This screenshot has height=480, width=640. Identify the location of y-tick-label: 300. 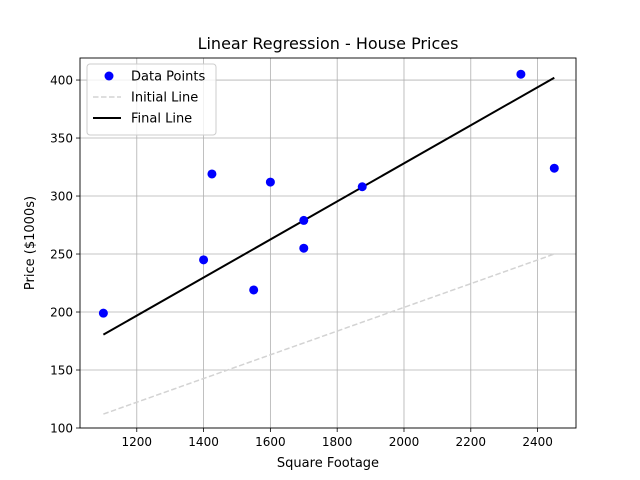
(61, 197).